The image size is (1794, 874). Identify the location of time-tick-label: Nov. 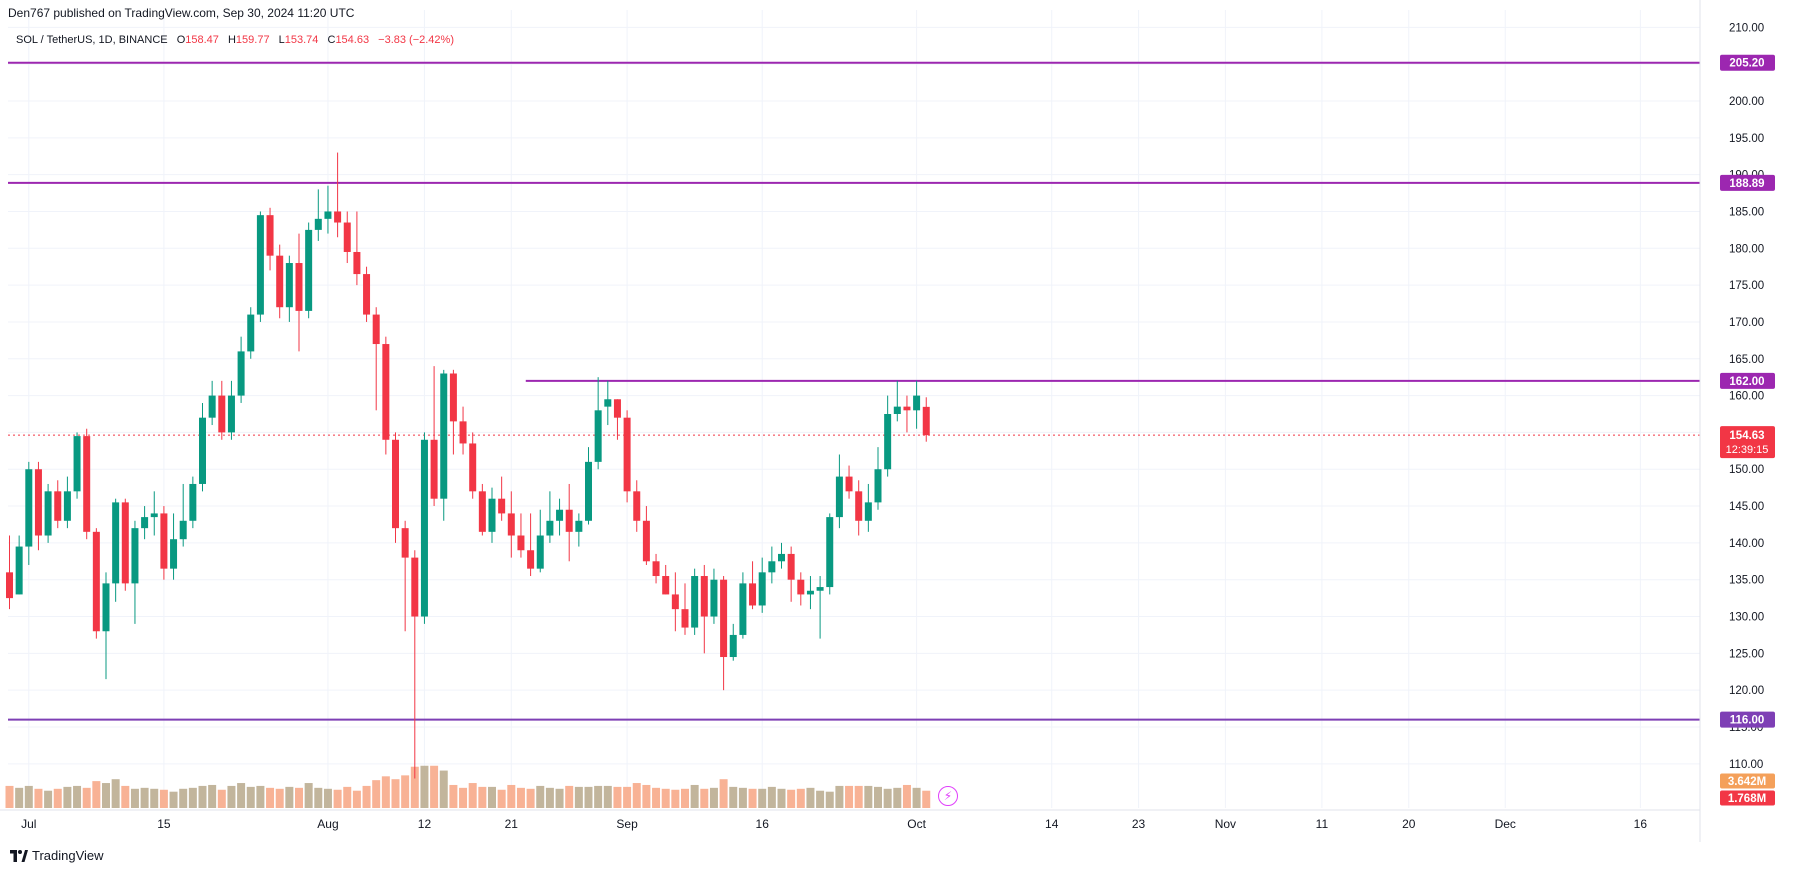
(1225, 824).